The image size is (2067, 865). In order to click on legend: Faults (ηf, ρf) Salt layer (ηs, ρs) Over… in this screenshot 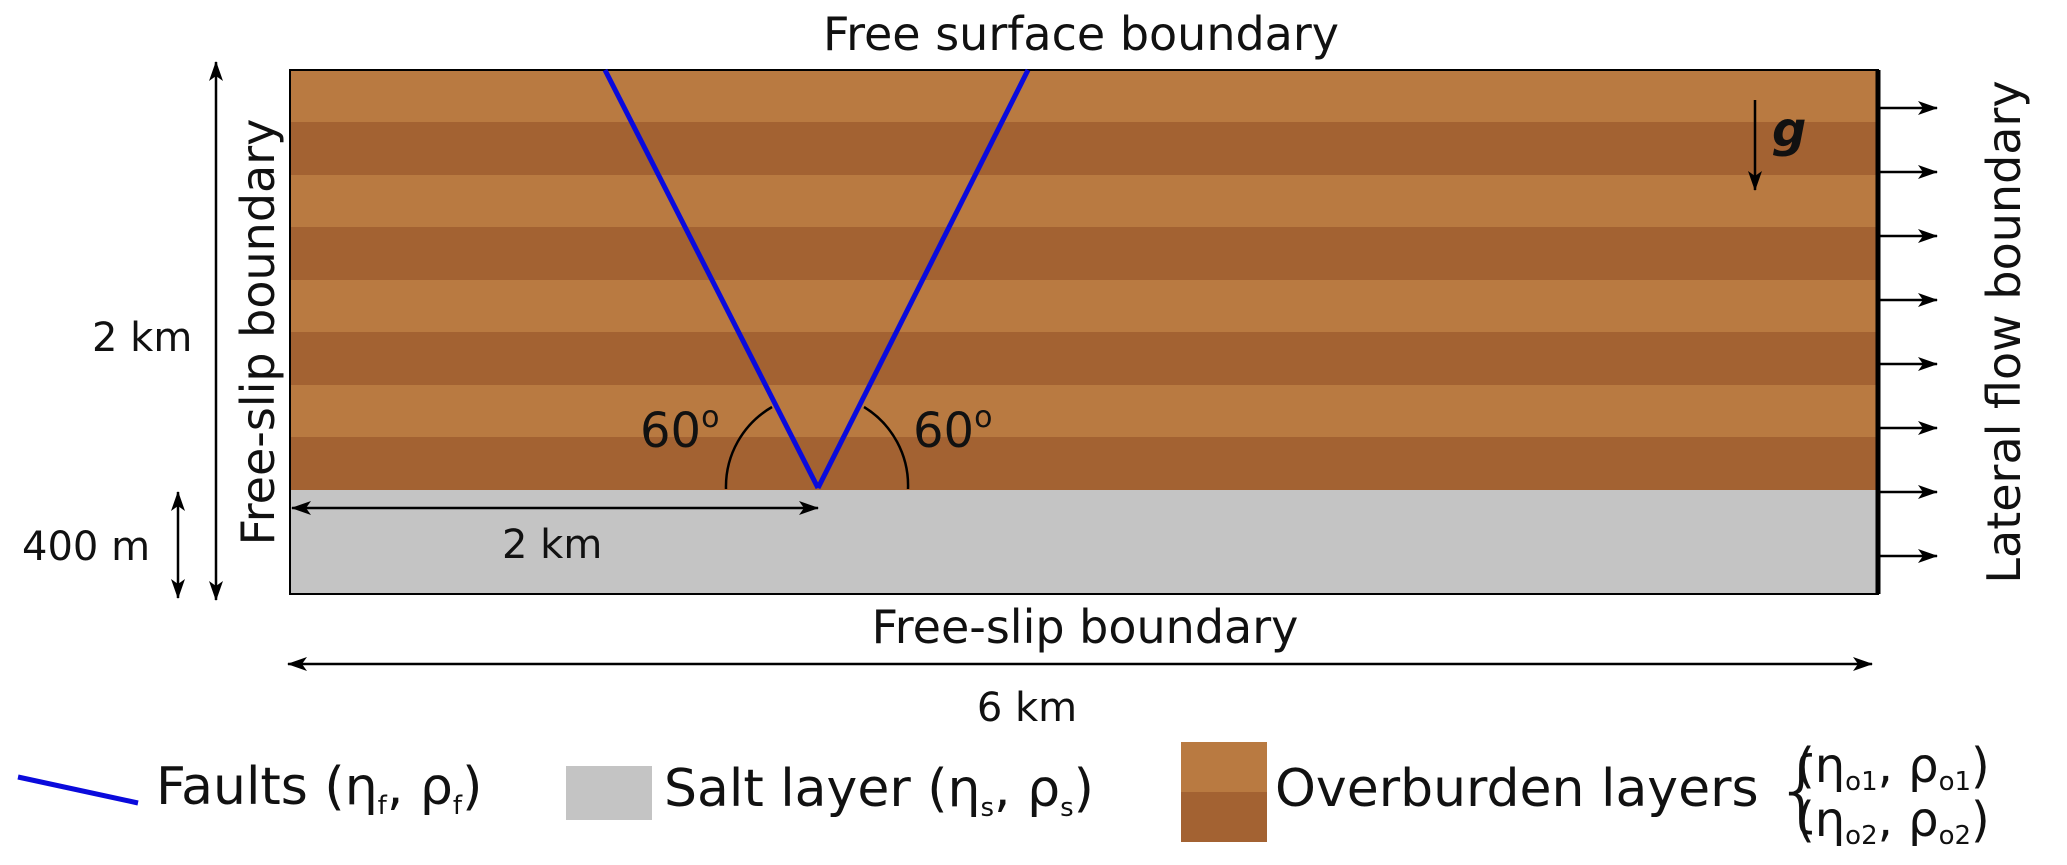, I will do `click(1003, 794)`.